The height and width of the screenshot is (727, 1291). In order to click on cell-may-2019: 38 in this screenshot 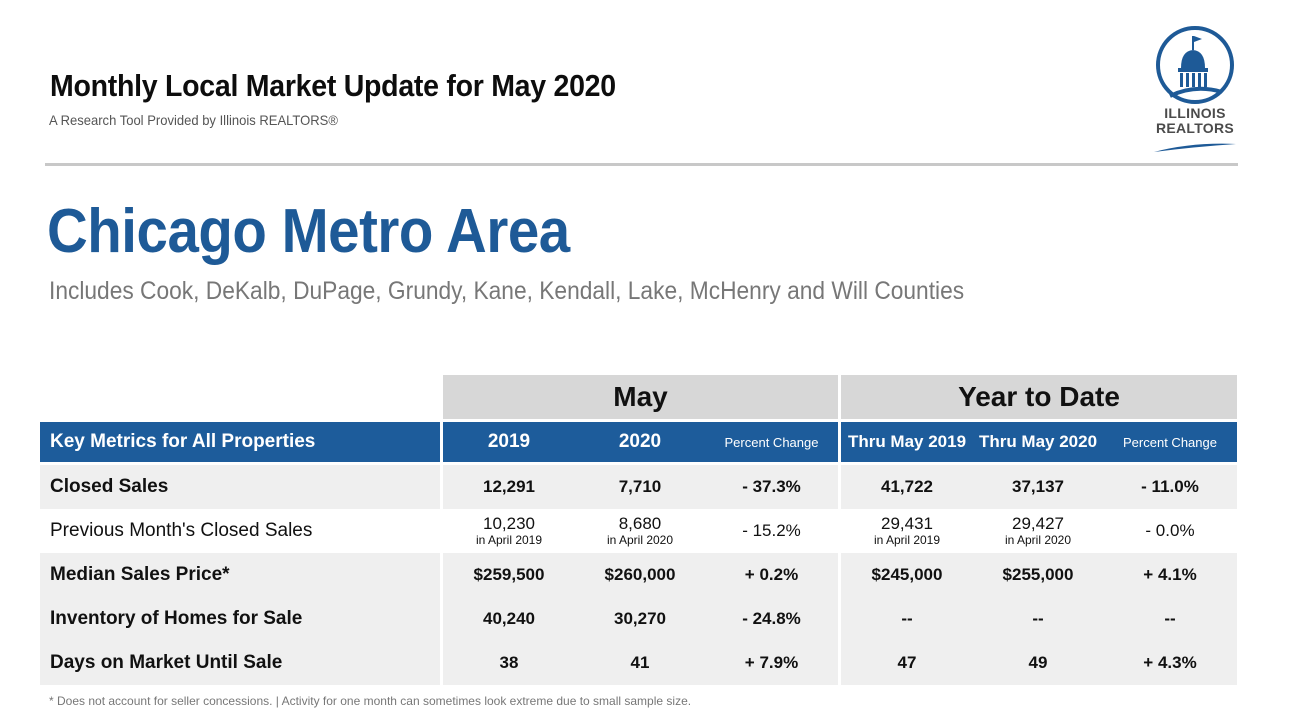, I will do `click(507, 663)`.